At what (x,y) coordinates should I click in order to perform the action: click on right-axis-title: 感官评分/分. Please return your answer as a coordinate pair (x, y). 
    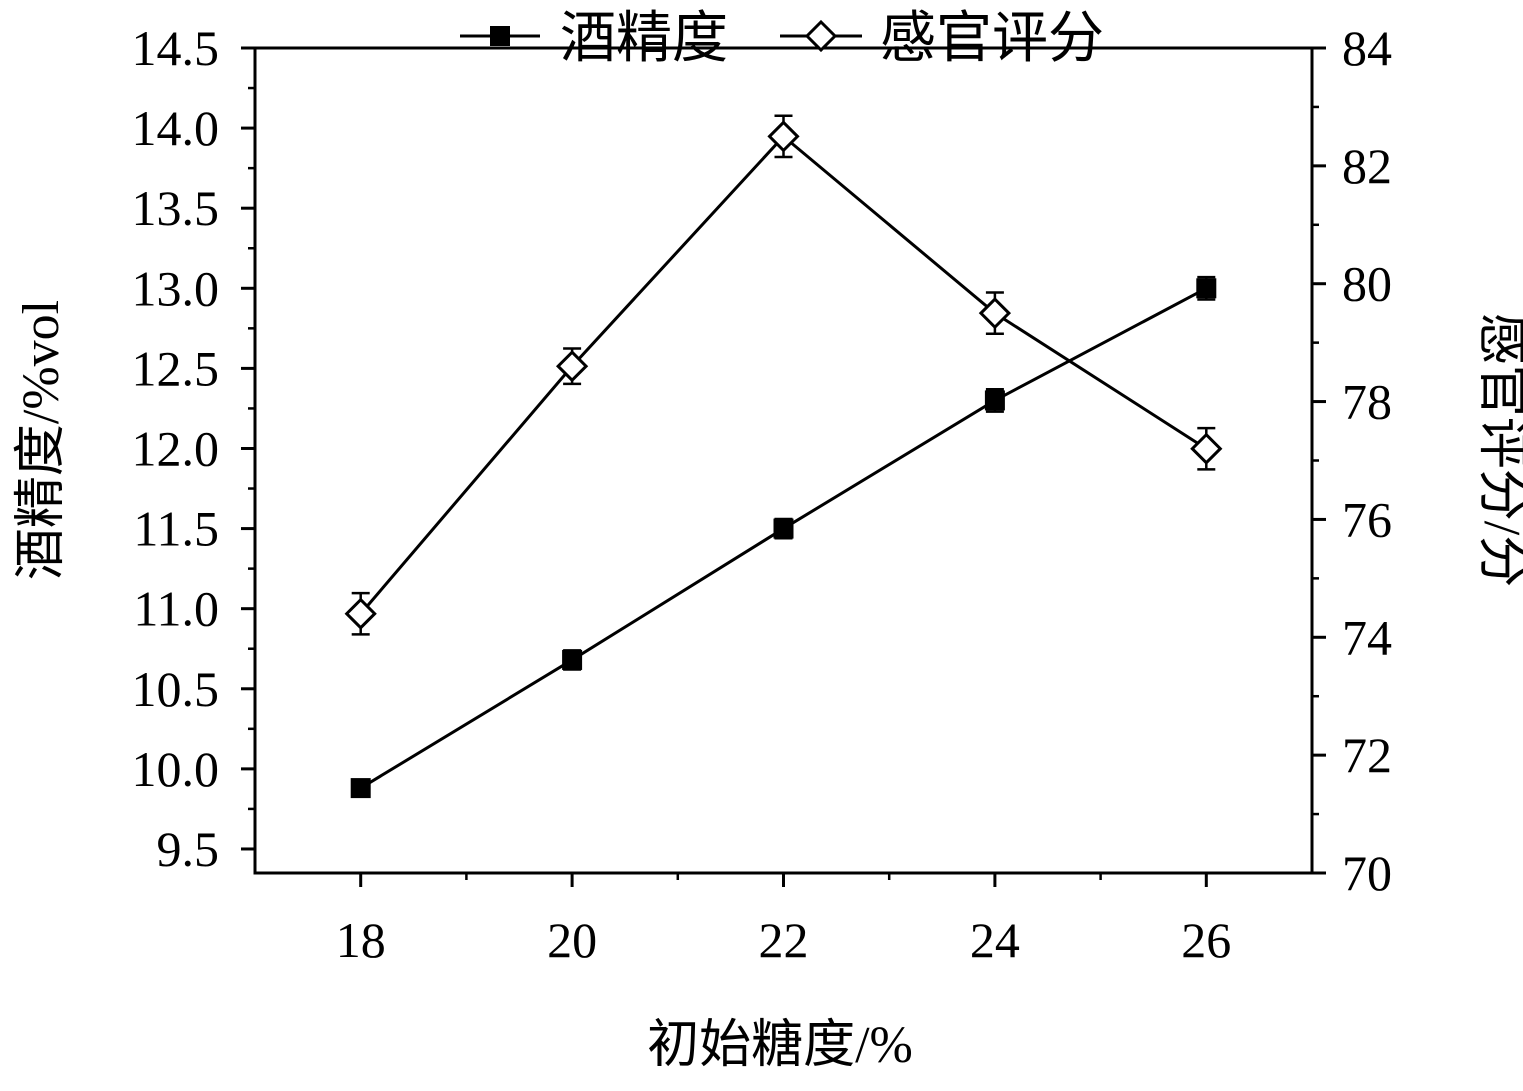
    Looking at the image, I should click on (1498, 450).